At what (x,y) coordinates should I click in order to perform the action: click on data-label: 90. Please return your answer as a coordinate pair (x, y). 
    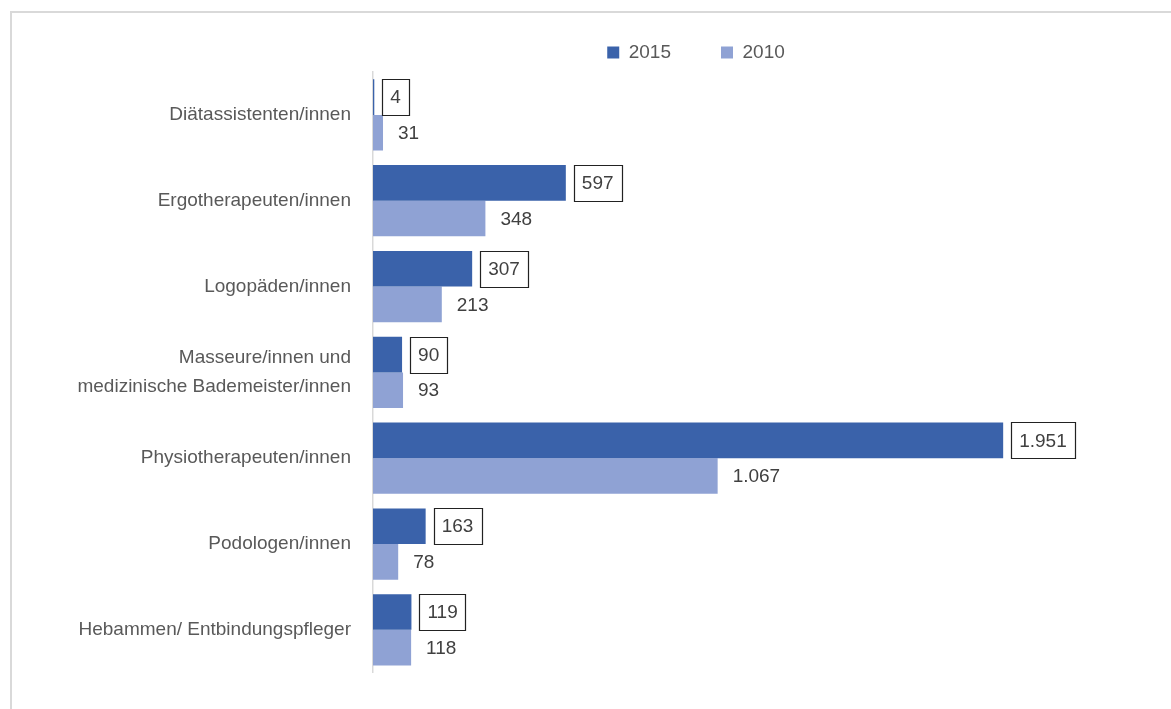
    Looking at the image, I should click on (429, 354).